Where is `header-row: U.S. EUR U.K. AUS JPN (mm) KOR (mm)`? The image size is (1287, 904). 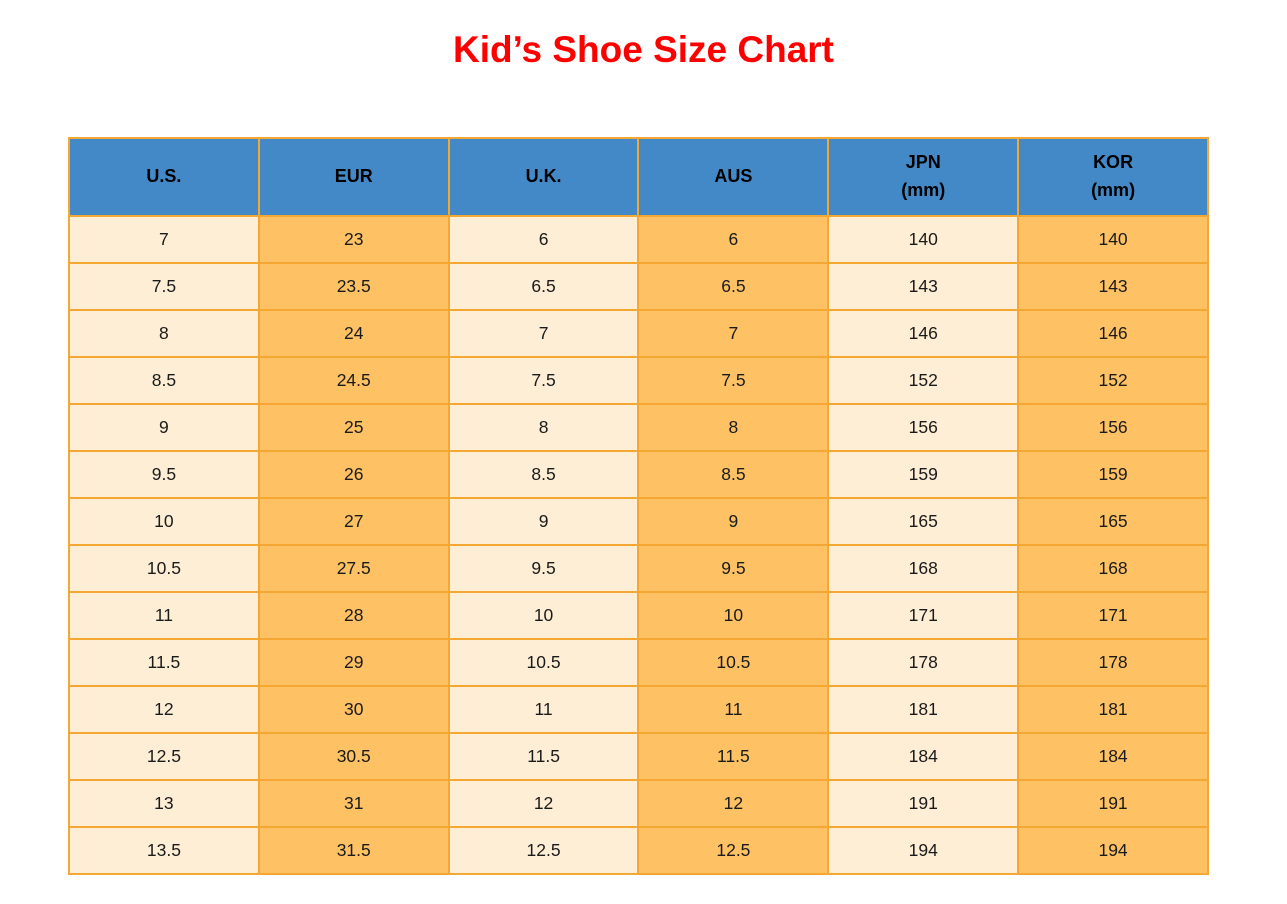
header-row: U.S. EUR U.K. AUS JPN (mm) KOR (mm) is located at coordinates (638, 177).